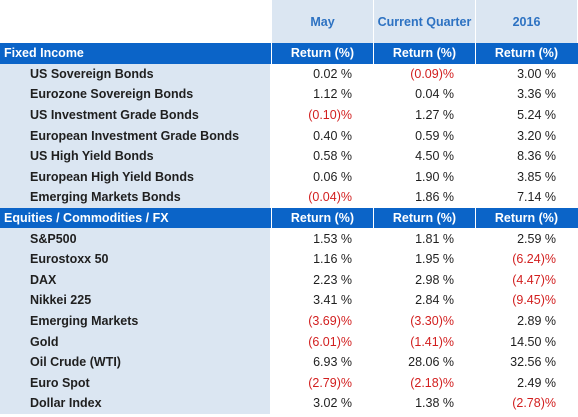  What do you see at coordinates (44, 53) in the screenshot?
I see `section-title: Fixed Income` at bounding box center [44, 53].